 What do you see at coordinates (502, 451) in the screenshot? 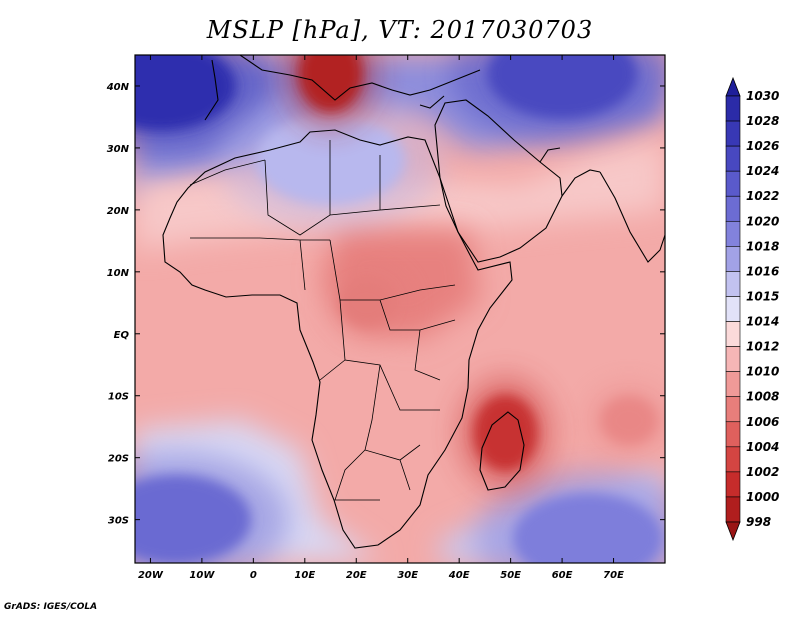
I see `madagascar-coastline` at bounding box center [502, 451].